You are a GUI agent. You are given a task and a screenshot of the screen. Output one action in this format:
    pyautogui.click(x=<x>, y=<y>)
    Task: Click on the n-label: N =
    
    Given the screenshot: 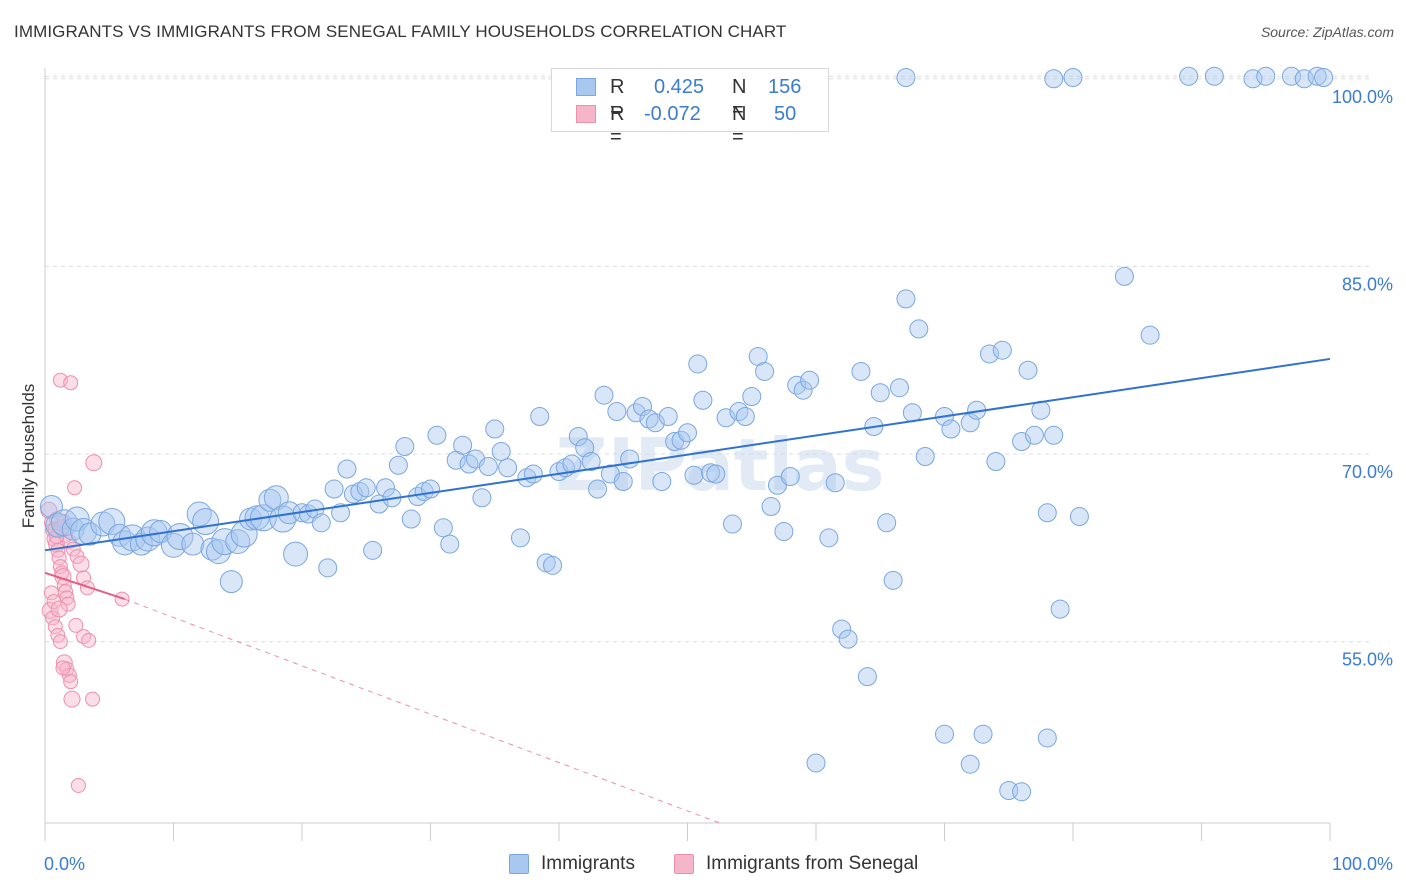 What is the action you would take?
    pyautogui.click(x=739, y=98)
    